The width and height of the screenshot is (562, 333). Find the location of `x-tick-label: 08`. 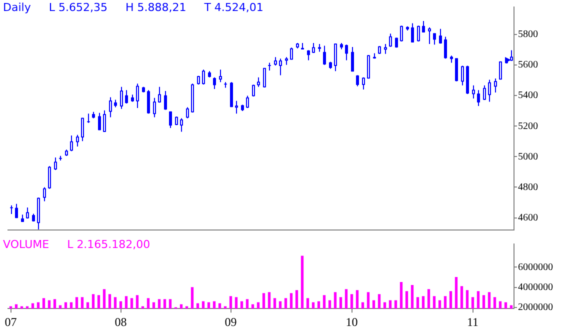

x-tick-label: 08 is located at coordinates (120, 321).